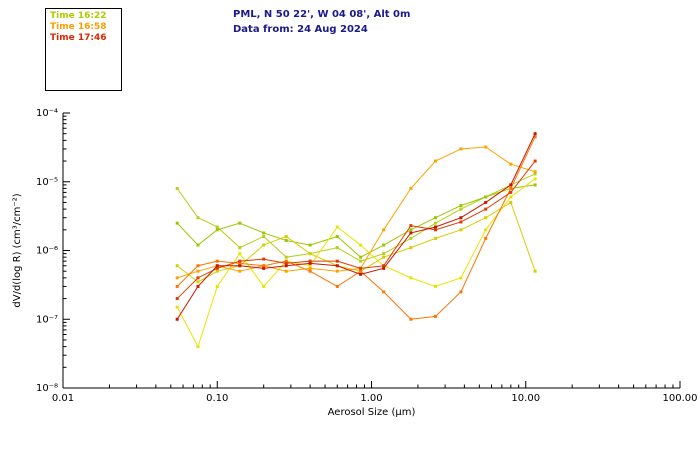  Describe the element at coordinates (322, 14) in the screenshot. I see `header-location-line: PML, N 50 22', W 04 08', Alt 0m` at that location.